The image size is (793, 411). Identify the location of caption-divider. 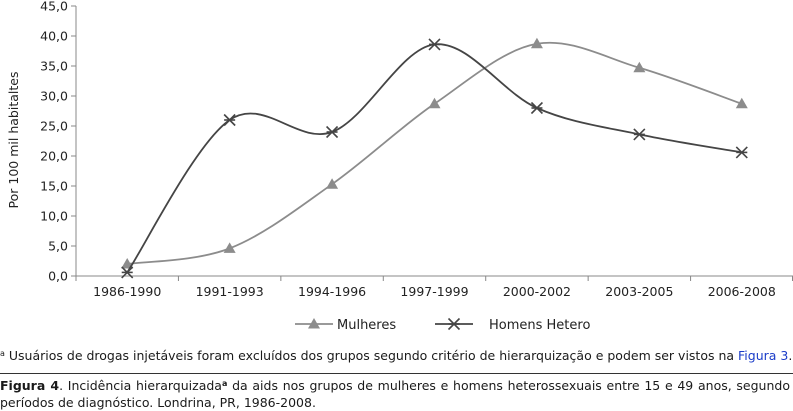
(396, 373).